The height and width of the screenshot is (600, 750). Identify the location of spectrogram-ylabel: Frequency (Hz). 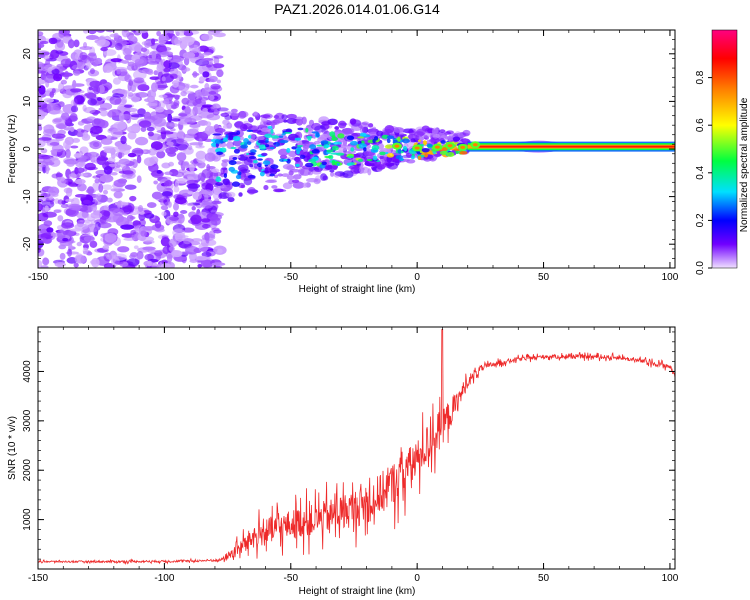
(12, 149).